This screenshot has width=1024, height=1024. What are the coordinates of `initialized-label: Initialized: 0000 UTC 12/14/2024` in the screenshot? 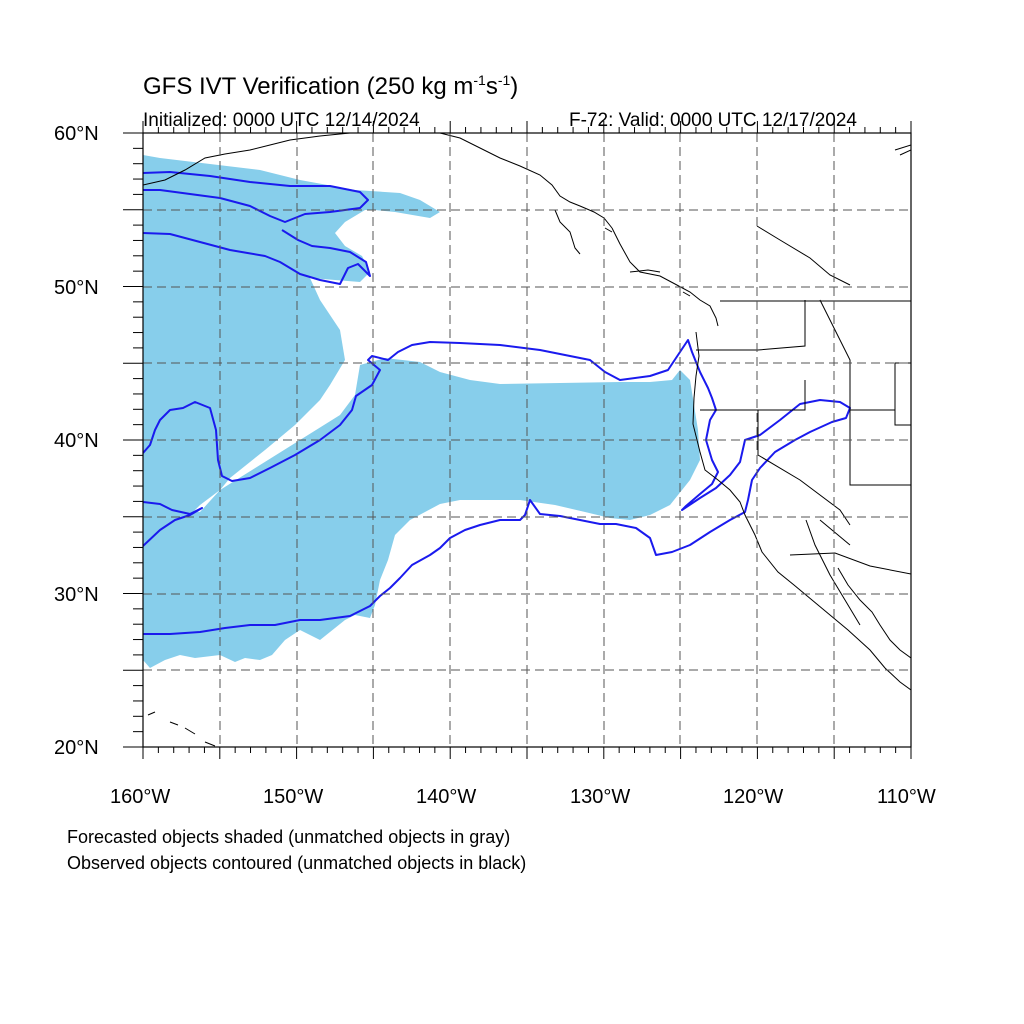 It's located at (281, 120).